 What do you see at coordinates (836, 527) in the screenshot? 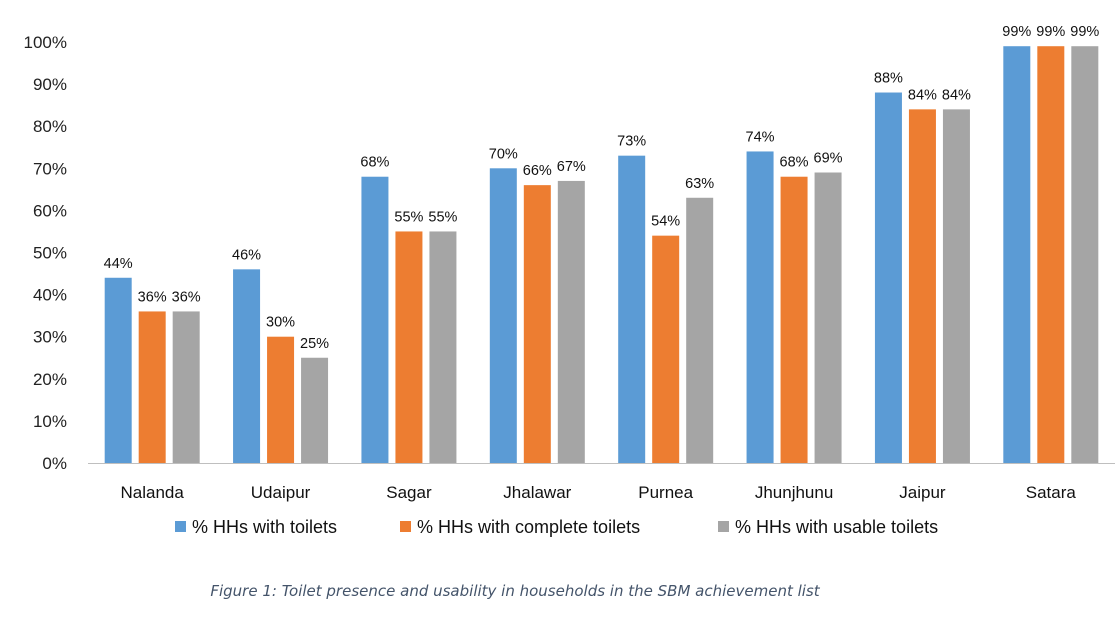
I see `legend-label: % HHs with usable toilets` at bounding box center [836, 527].